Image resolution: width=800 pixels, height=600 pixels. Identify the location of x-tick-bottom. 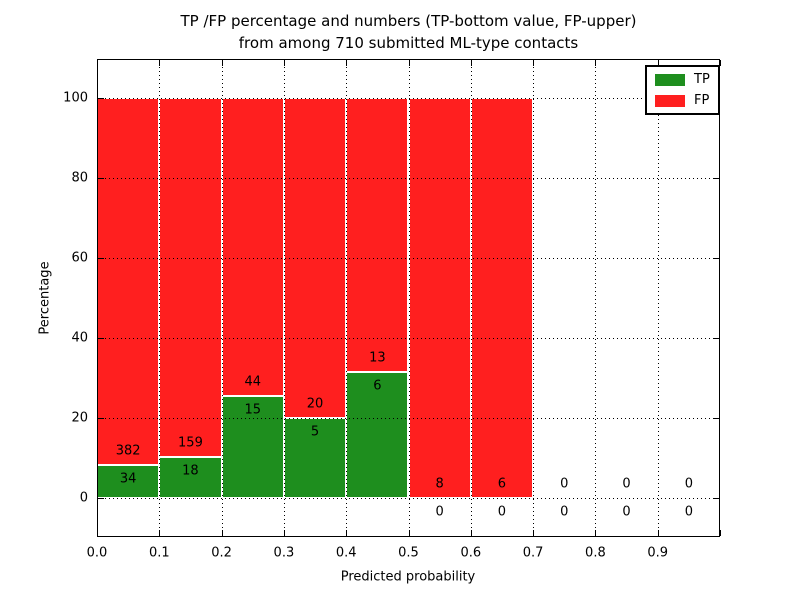
(720, 533).